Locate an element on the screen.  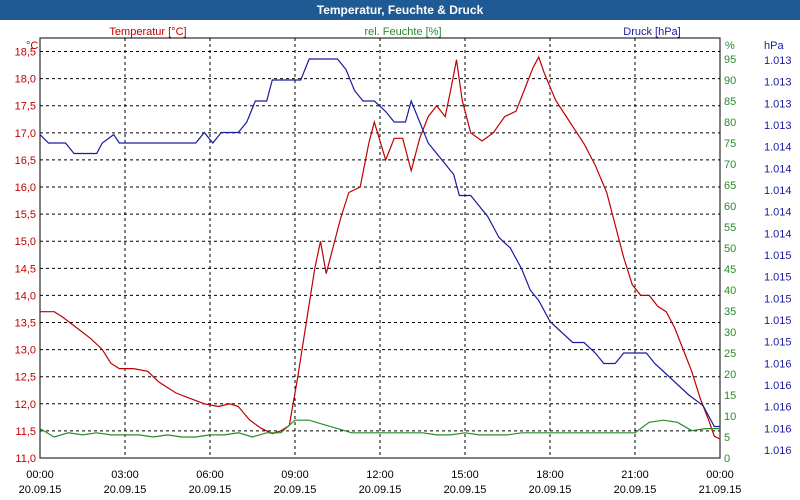
x-tick-time: 18:00 is located at coordinates (550, 475).